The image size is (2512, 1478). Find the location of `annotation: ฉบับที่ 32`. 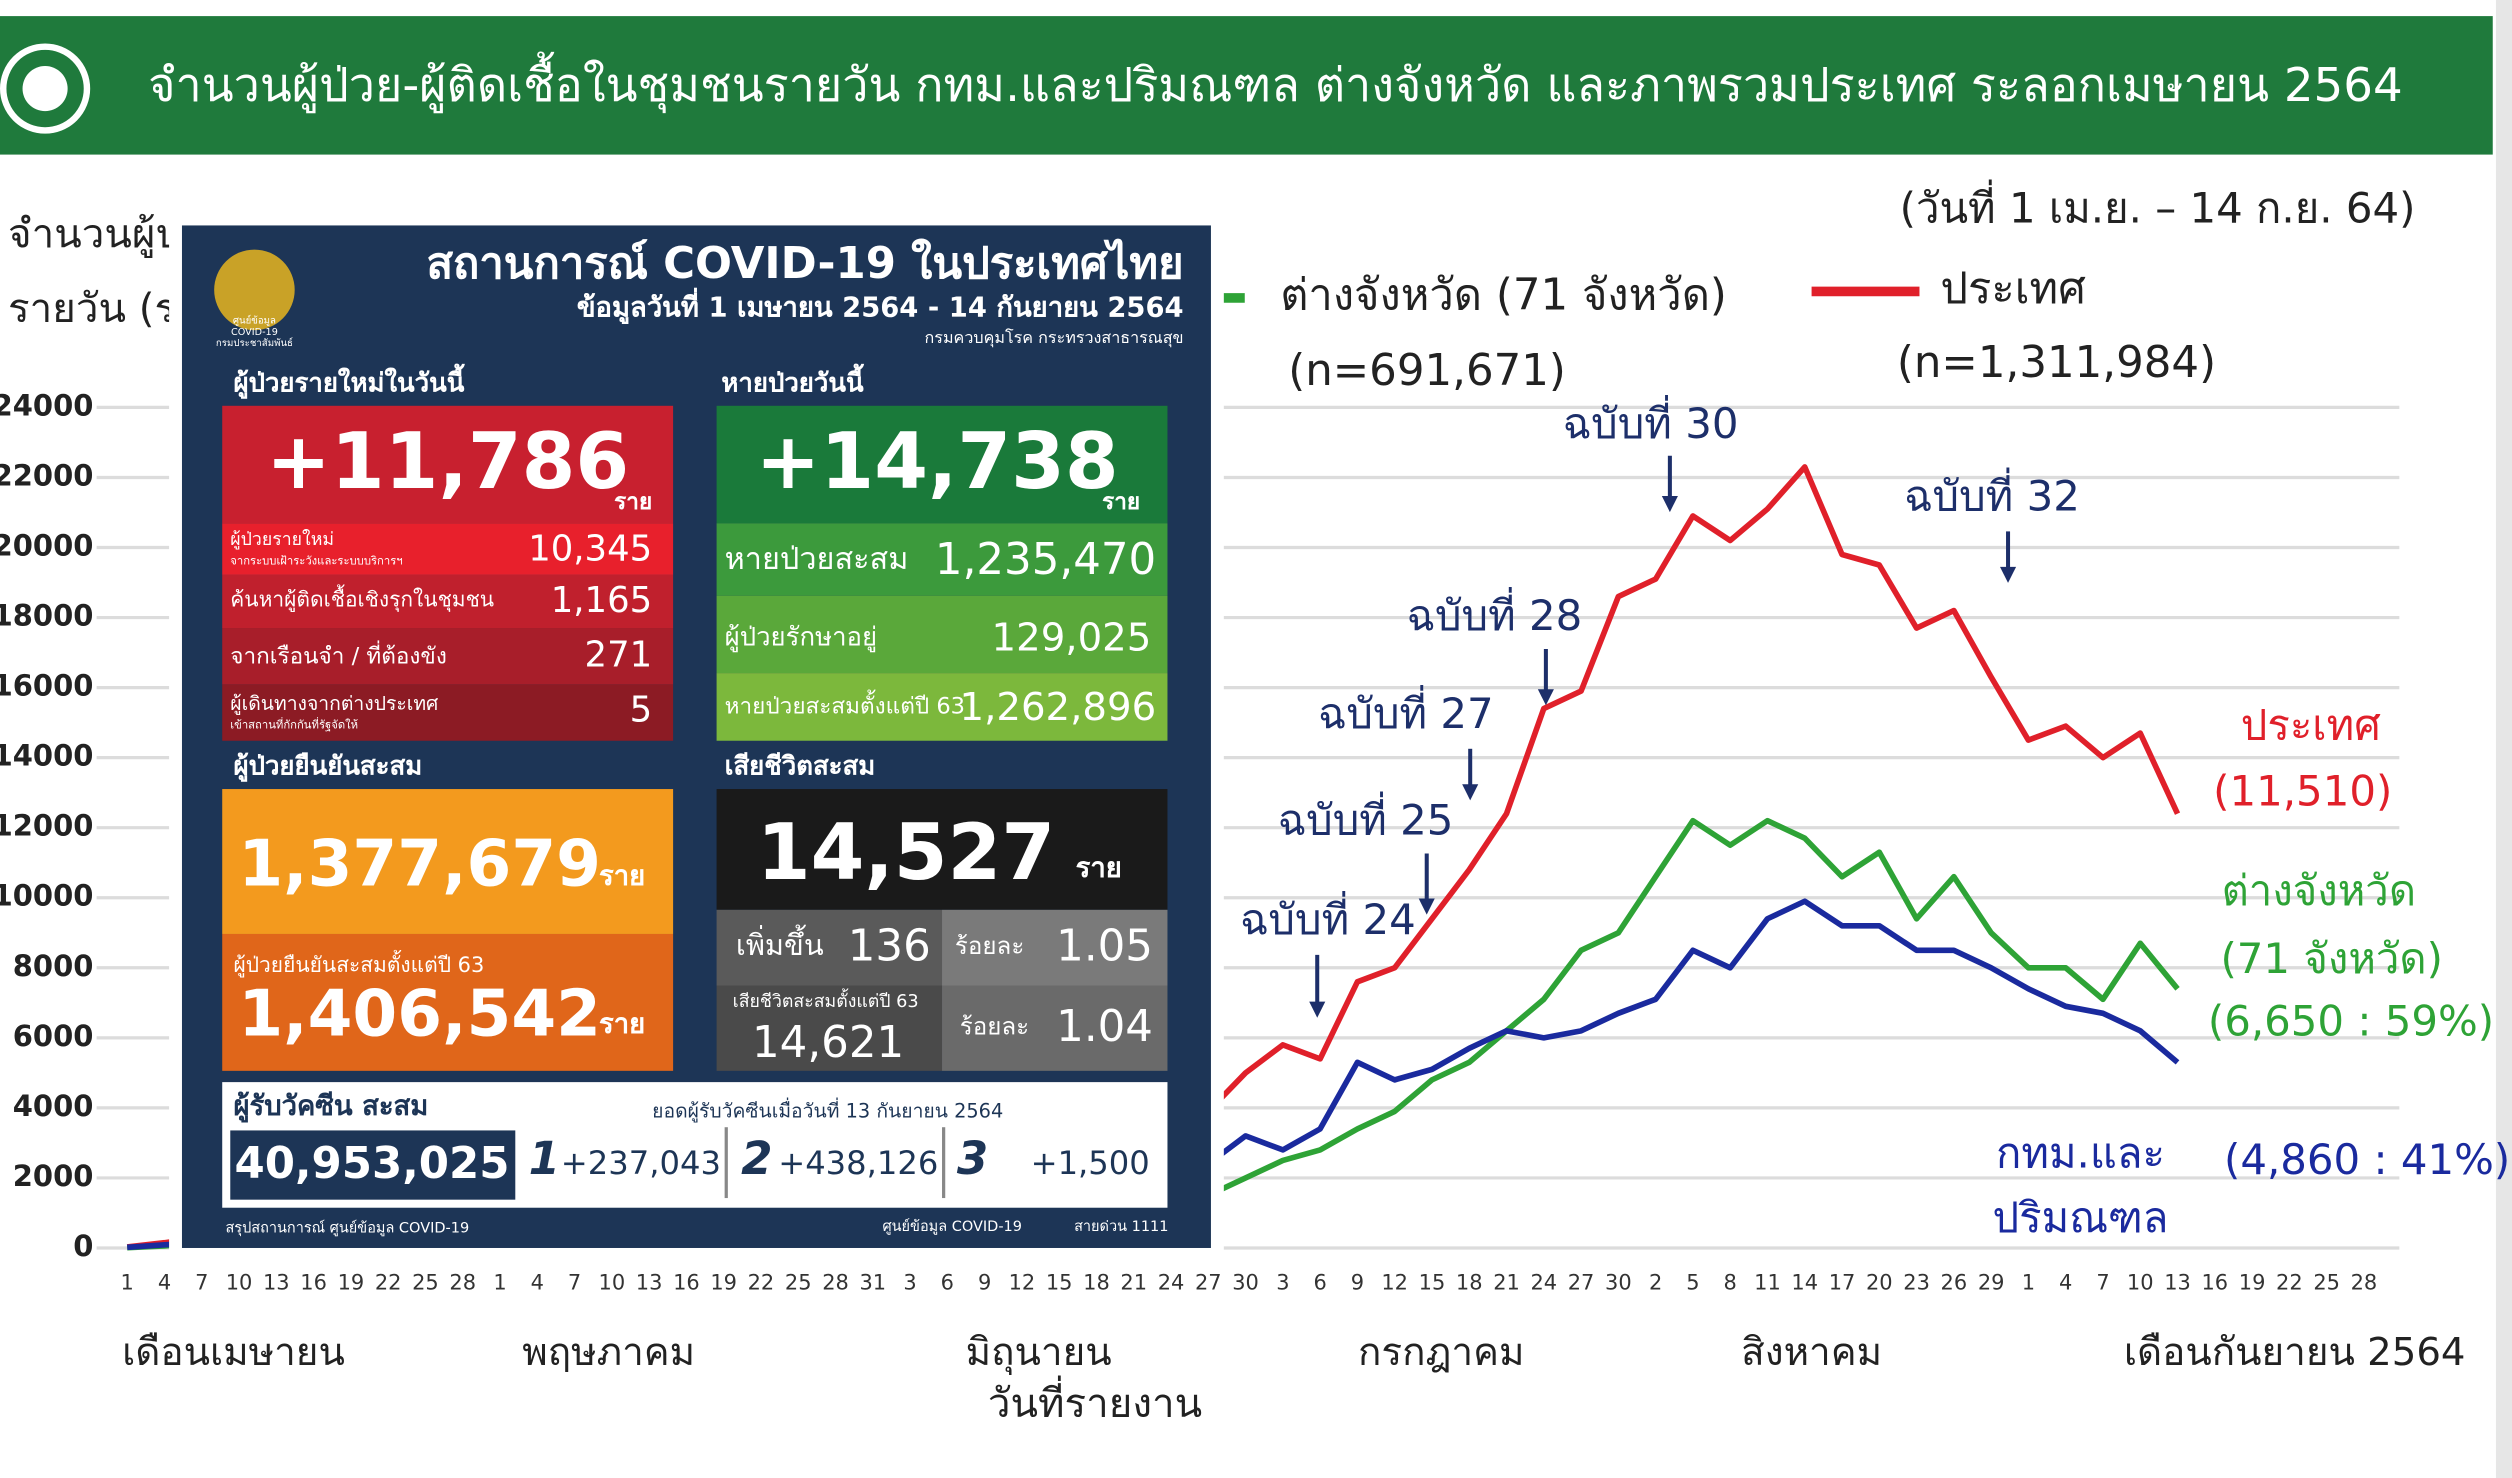

annotation: ฉบับที่ 32 is located at coordinates (1992, 494).